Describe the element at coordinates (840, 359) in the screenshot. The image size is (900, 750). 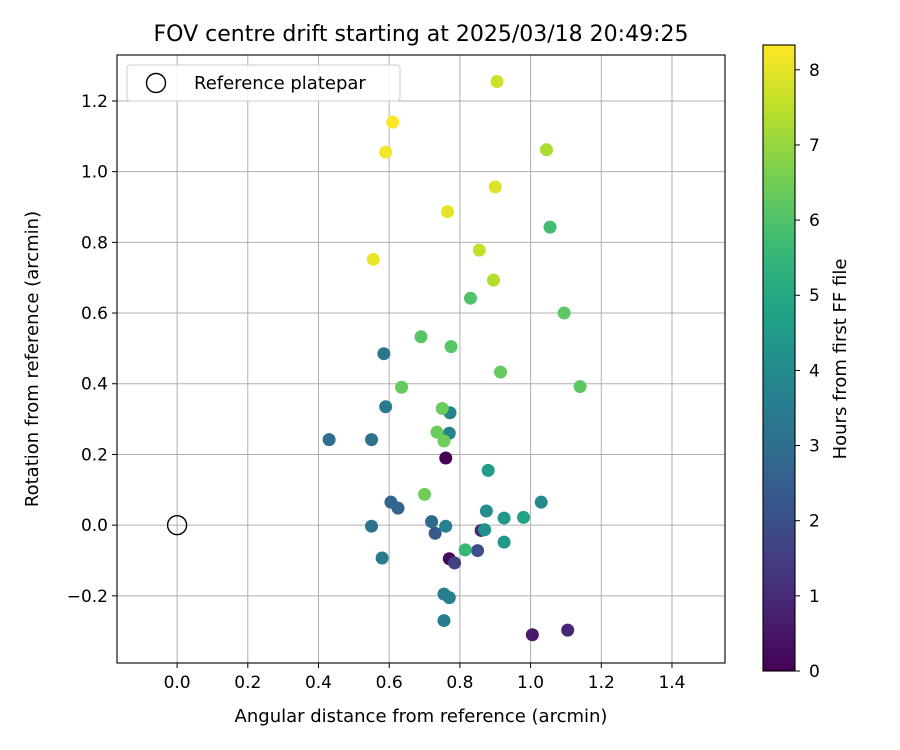
I see `colorbar-label: Hours from first FF file` at that location.